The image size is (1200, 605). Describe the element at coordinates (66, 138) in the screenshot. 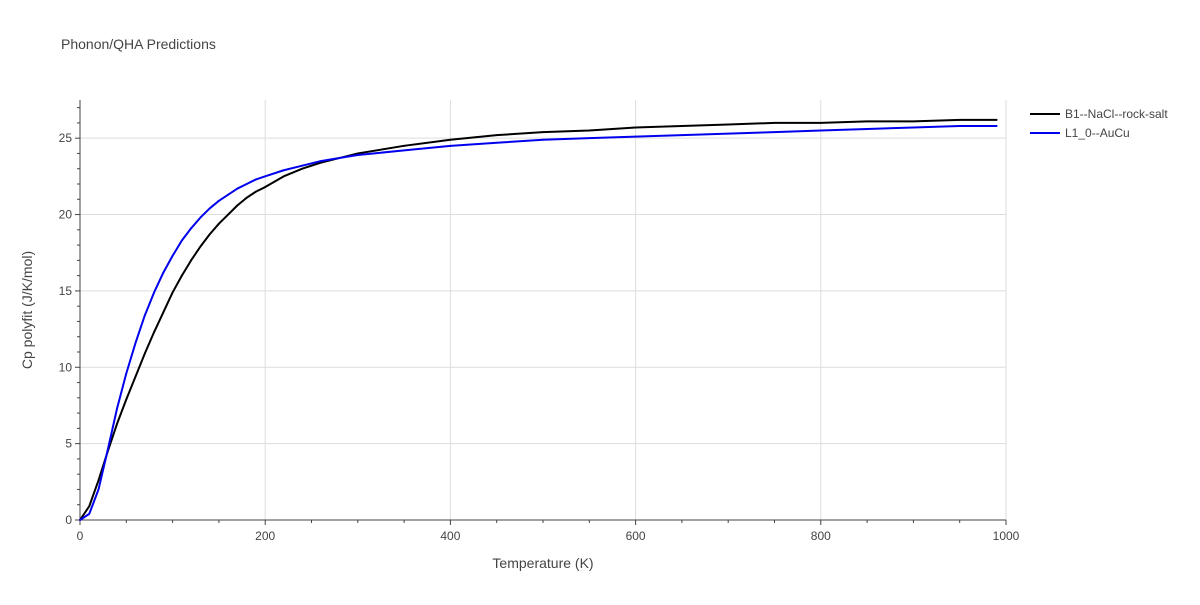

I see `y-tick-label: 25` at that location.